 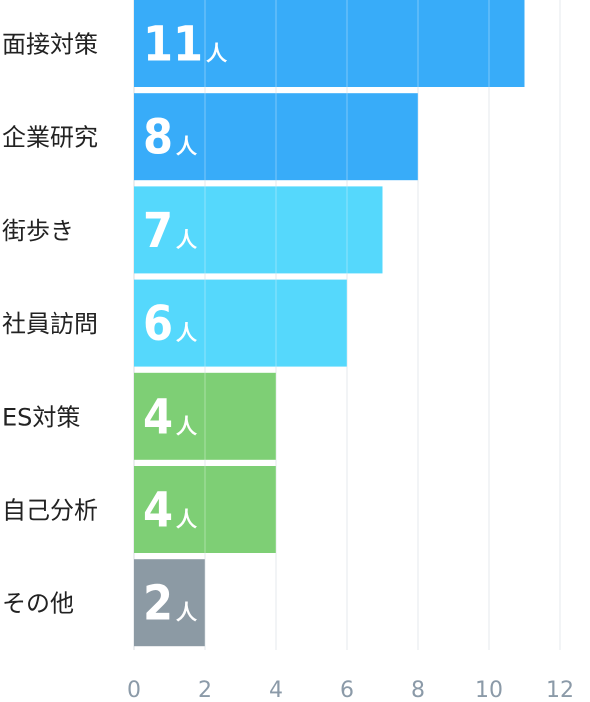 I want to click on x-axis-ticks: 0 2 4 6 8 10 12, so click(x=350, y=690).